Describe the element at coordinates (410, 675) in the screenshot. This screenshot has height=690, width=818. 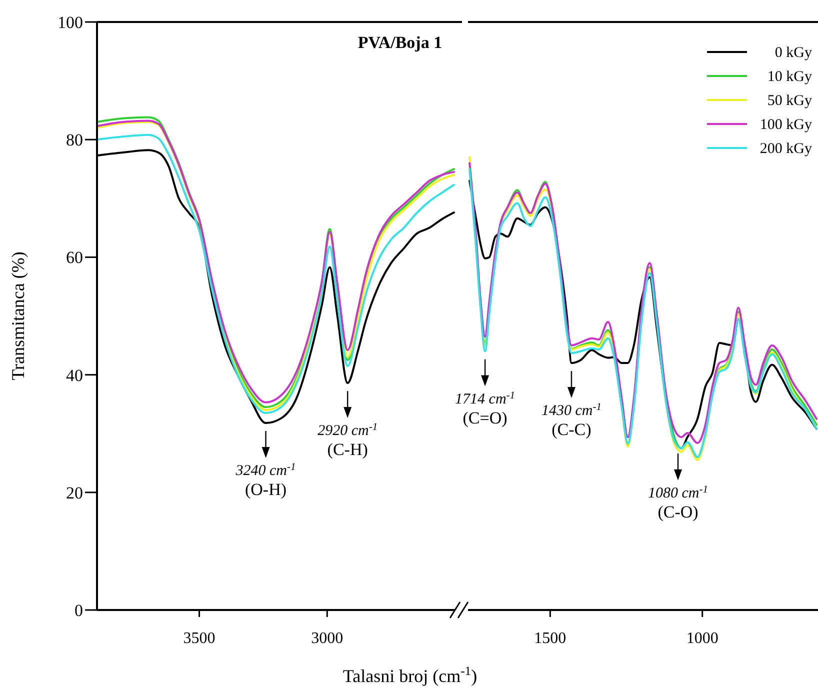
I see `x-axis-title: Talasni broj (cm$^{-1}$)` at that location.